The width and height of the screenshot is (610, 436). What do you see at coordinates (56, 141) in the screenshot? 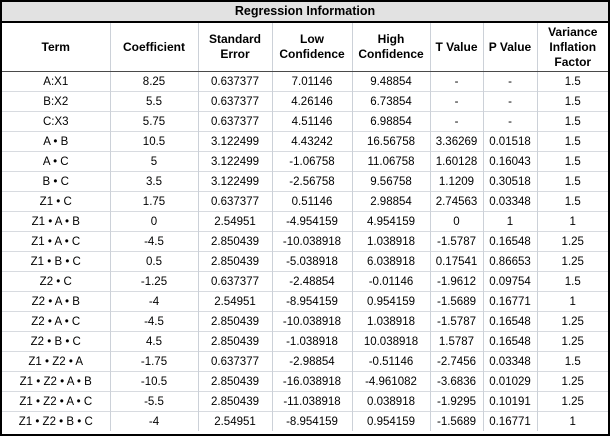
I see `cell-term: A • B` at bounding box center [56, 141].